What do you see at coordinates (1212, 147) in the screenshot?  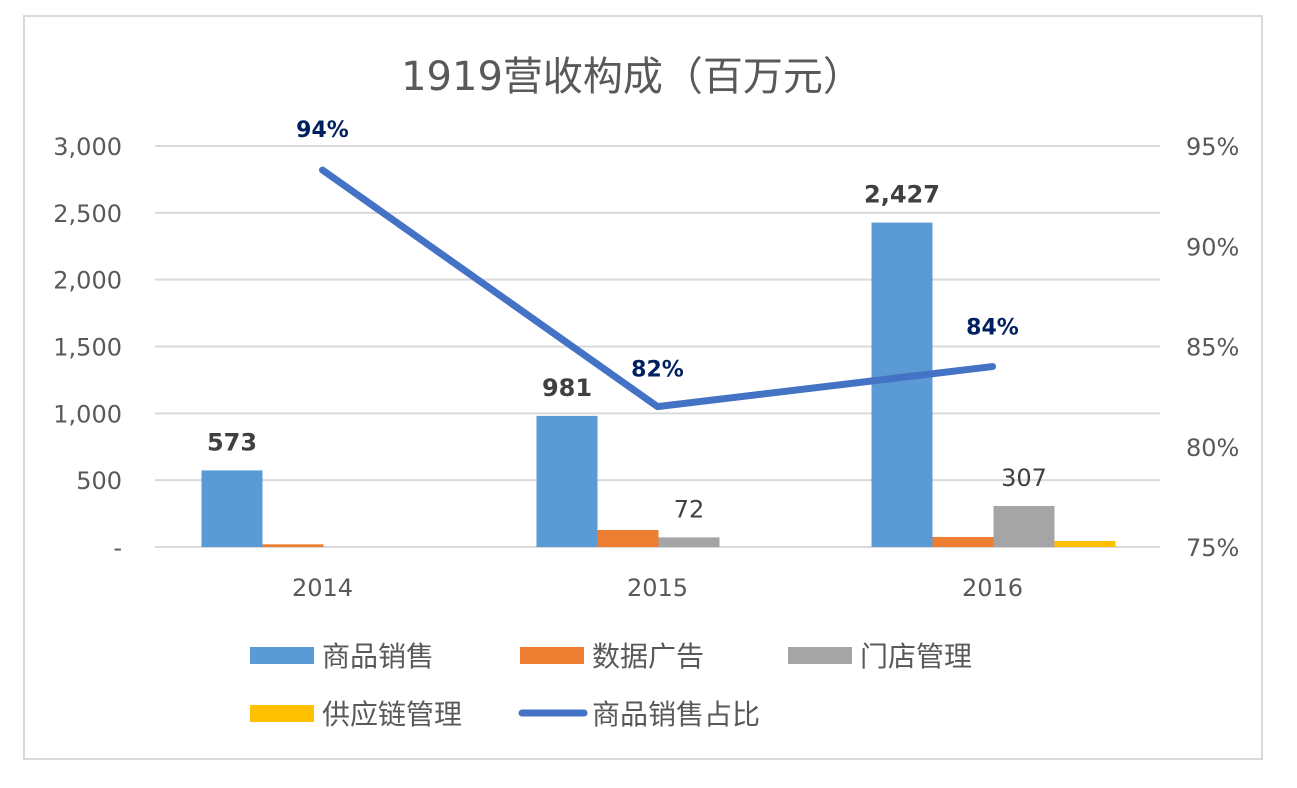 I see `y-right-tick-label: 95%` at bounding box center [1212, 147].